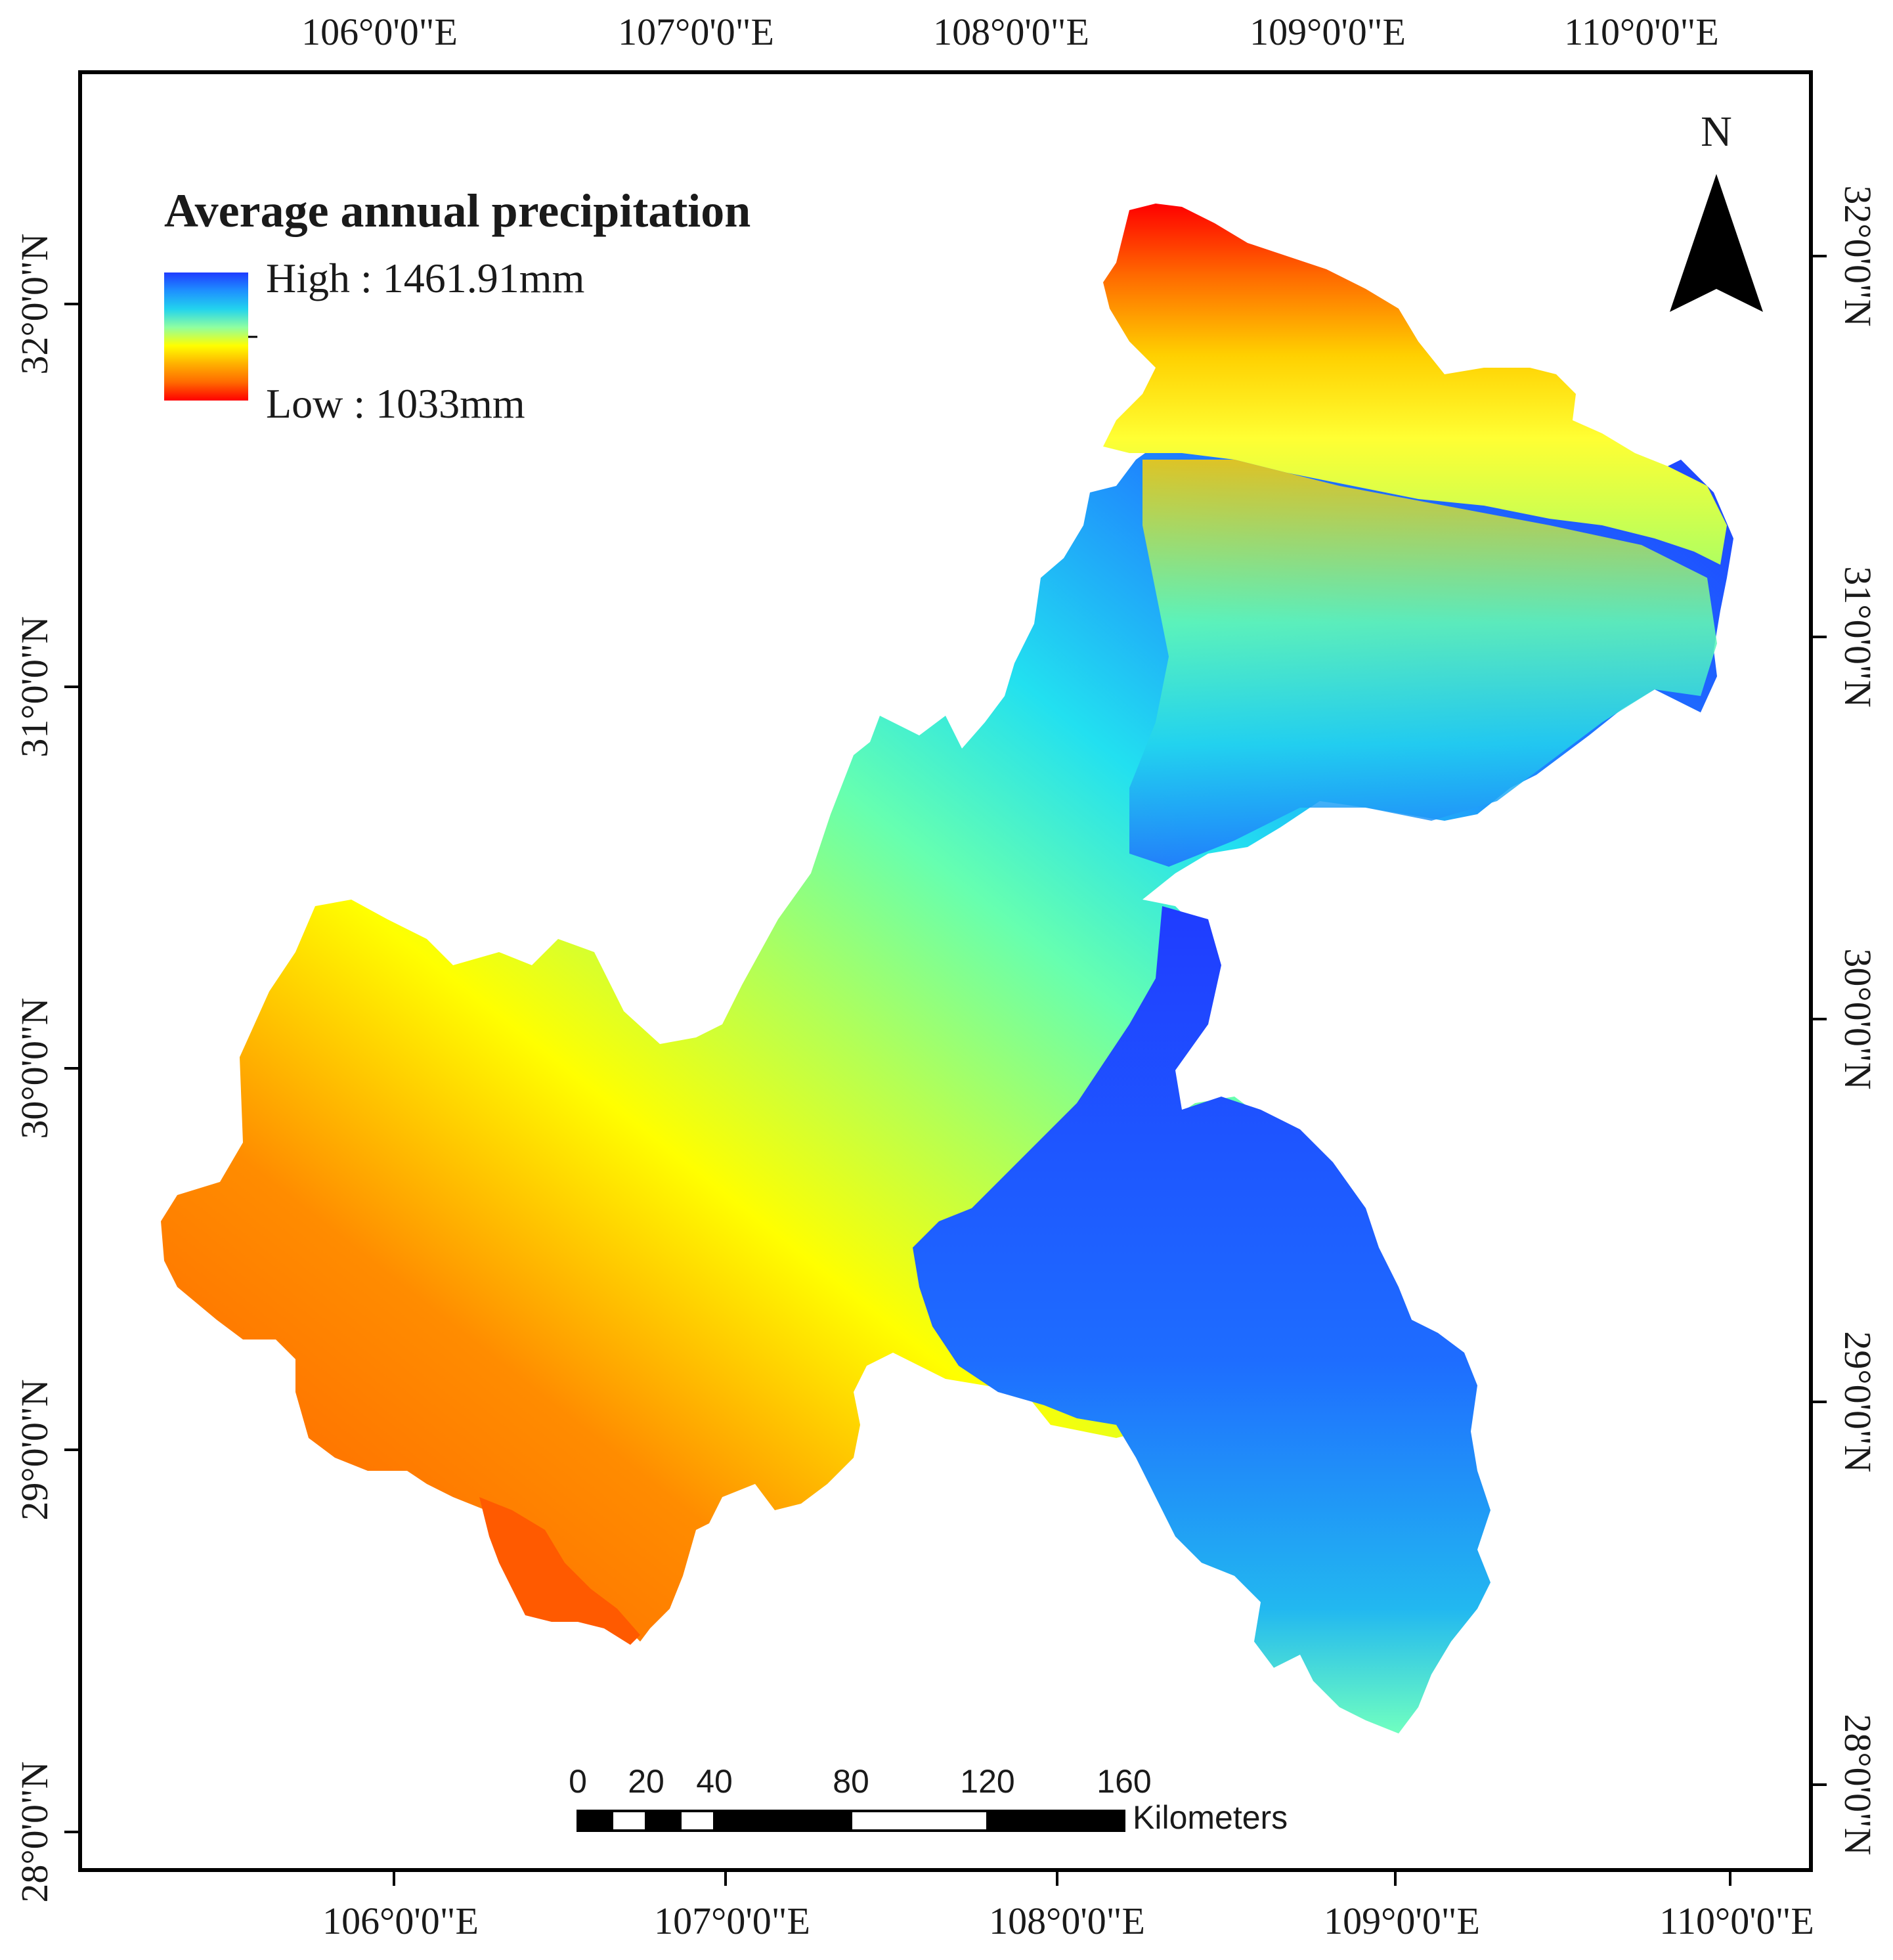 The image size is (1893, 1960). I want to click on legend-color-ramp, so click(206, 337).